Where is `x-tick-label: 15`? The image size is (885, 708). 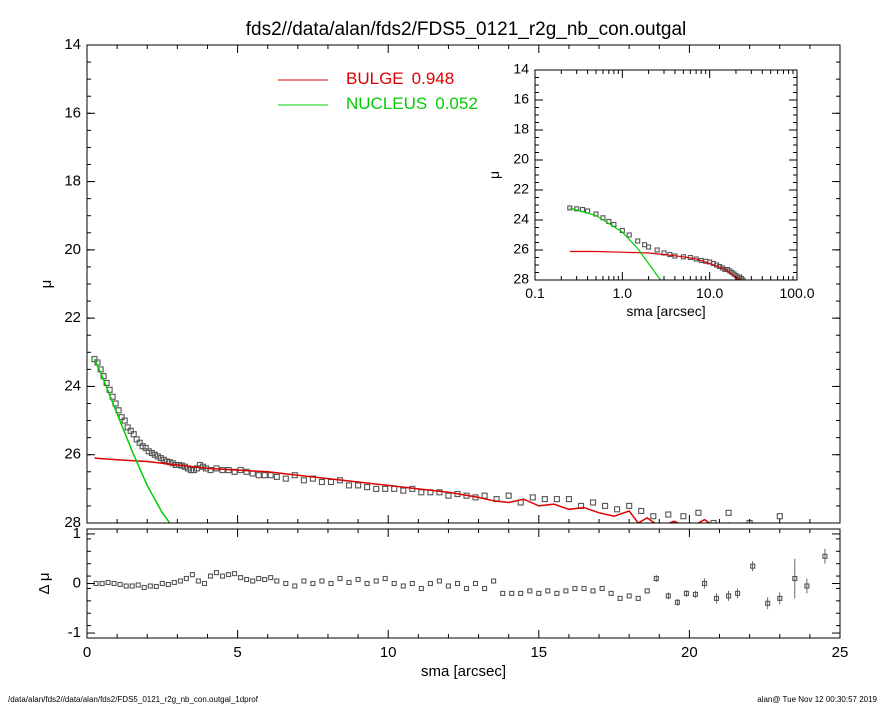 x-tick-label: 15 is located at coordinates (538, 652).